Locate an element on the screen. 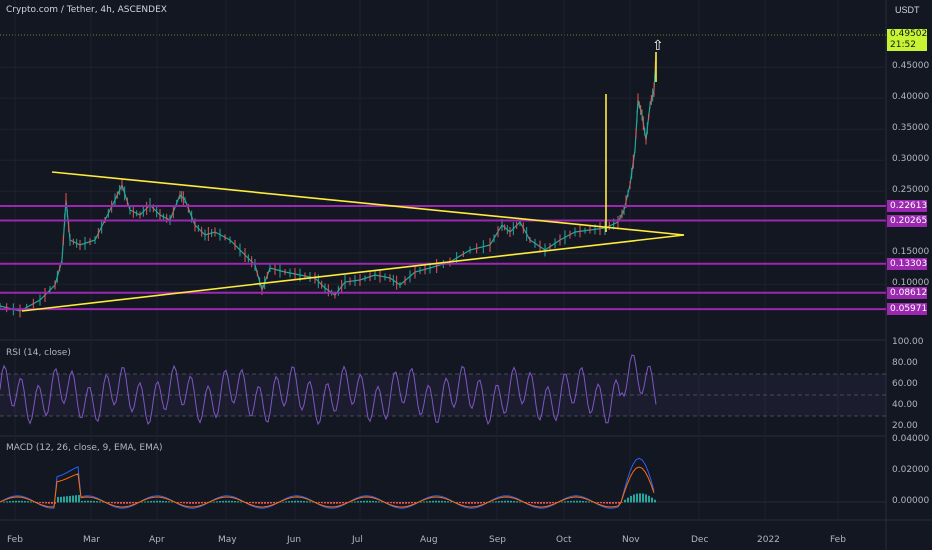  time-tick-label: May is located at coordinates (227, 540).